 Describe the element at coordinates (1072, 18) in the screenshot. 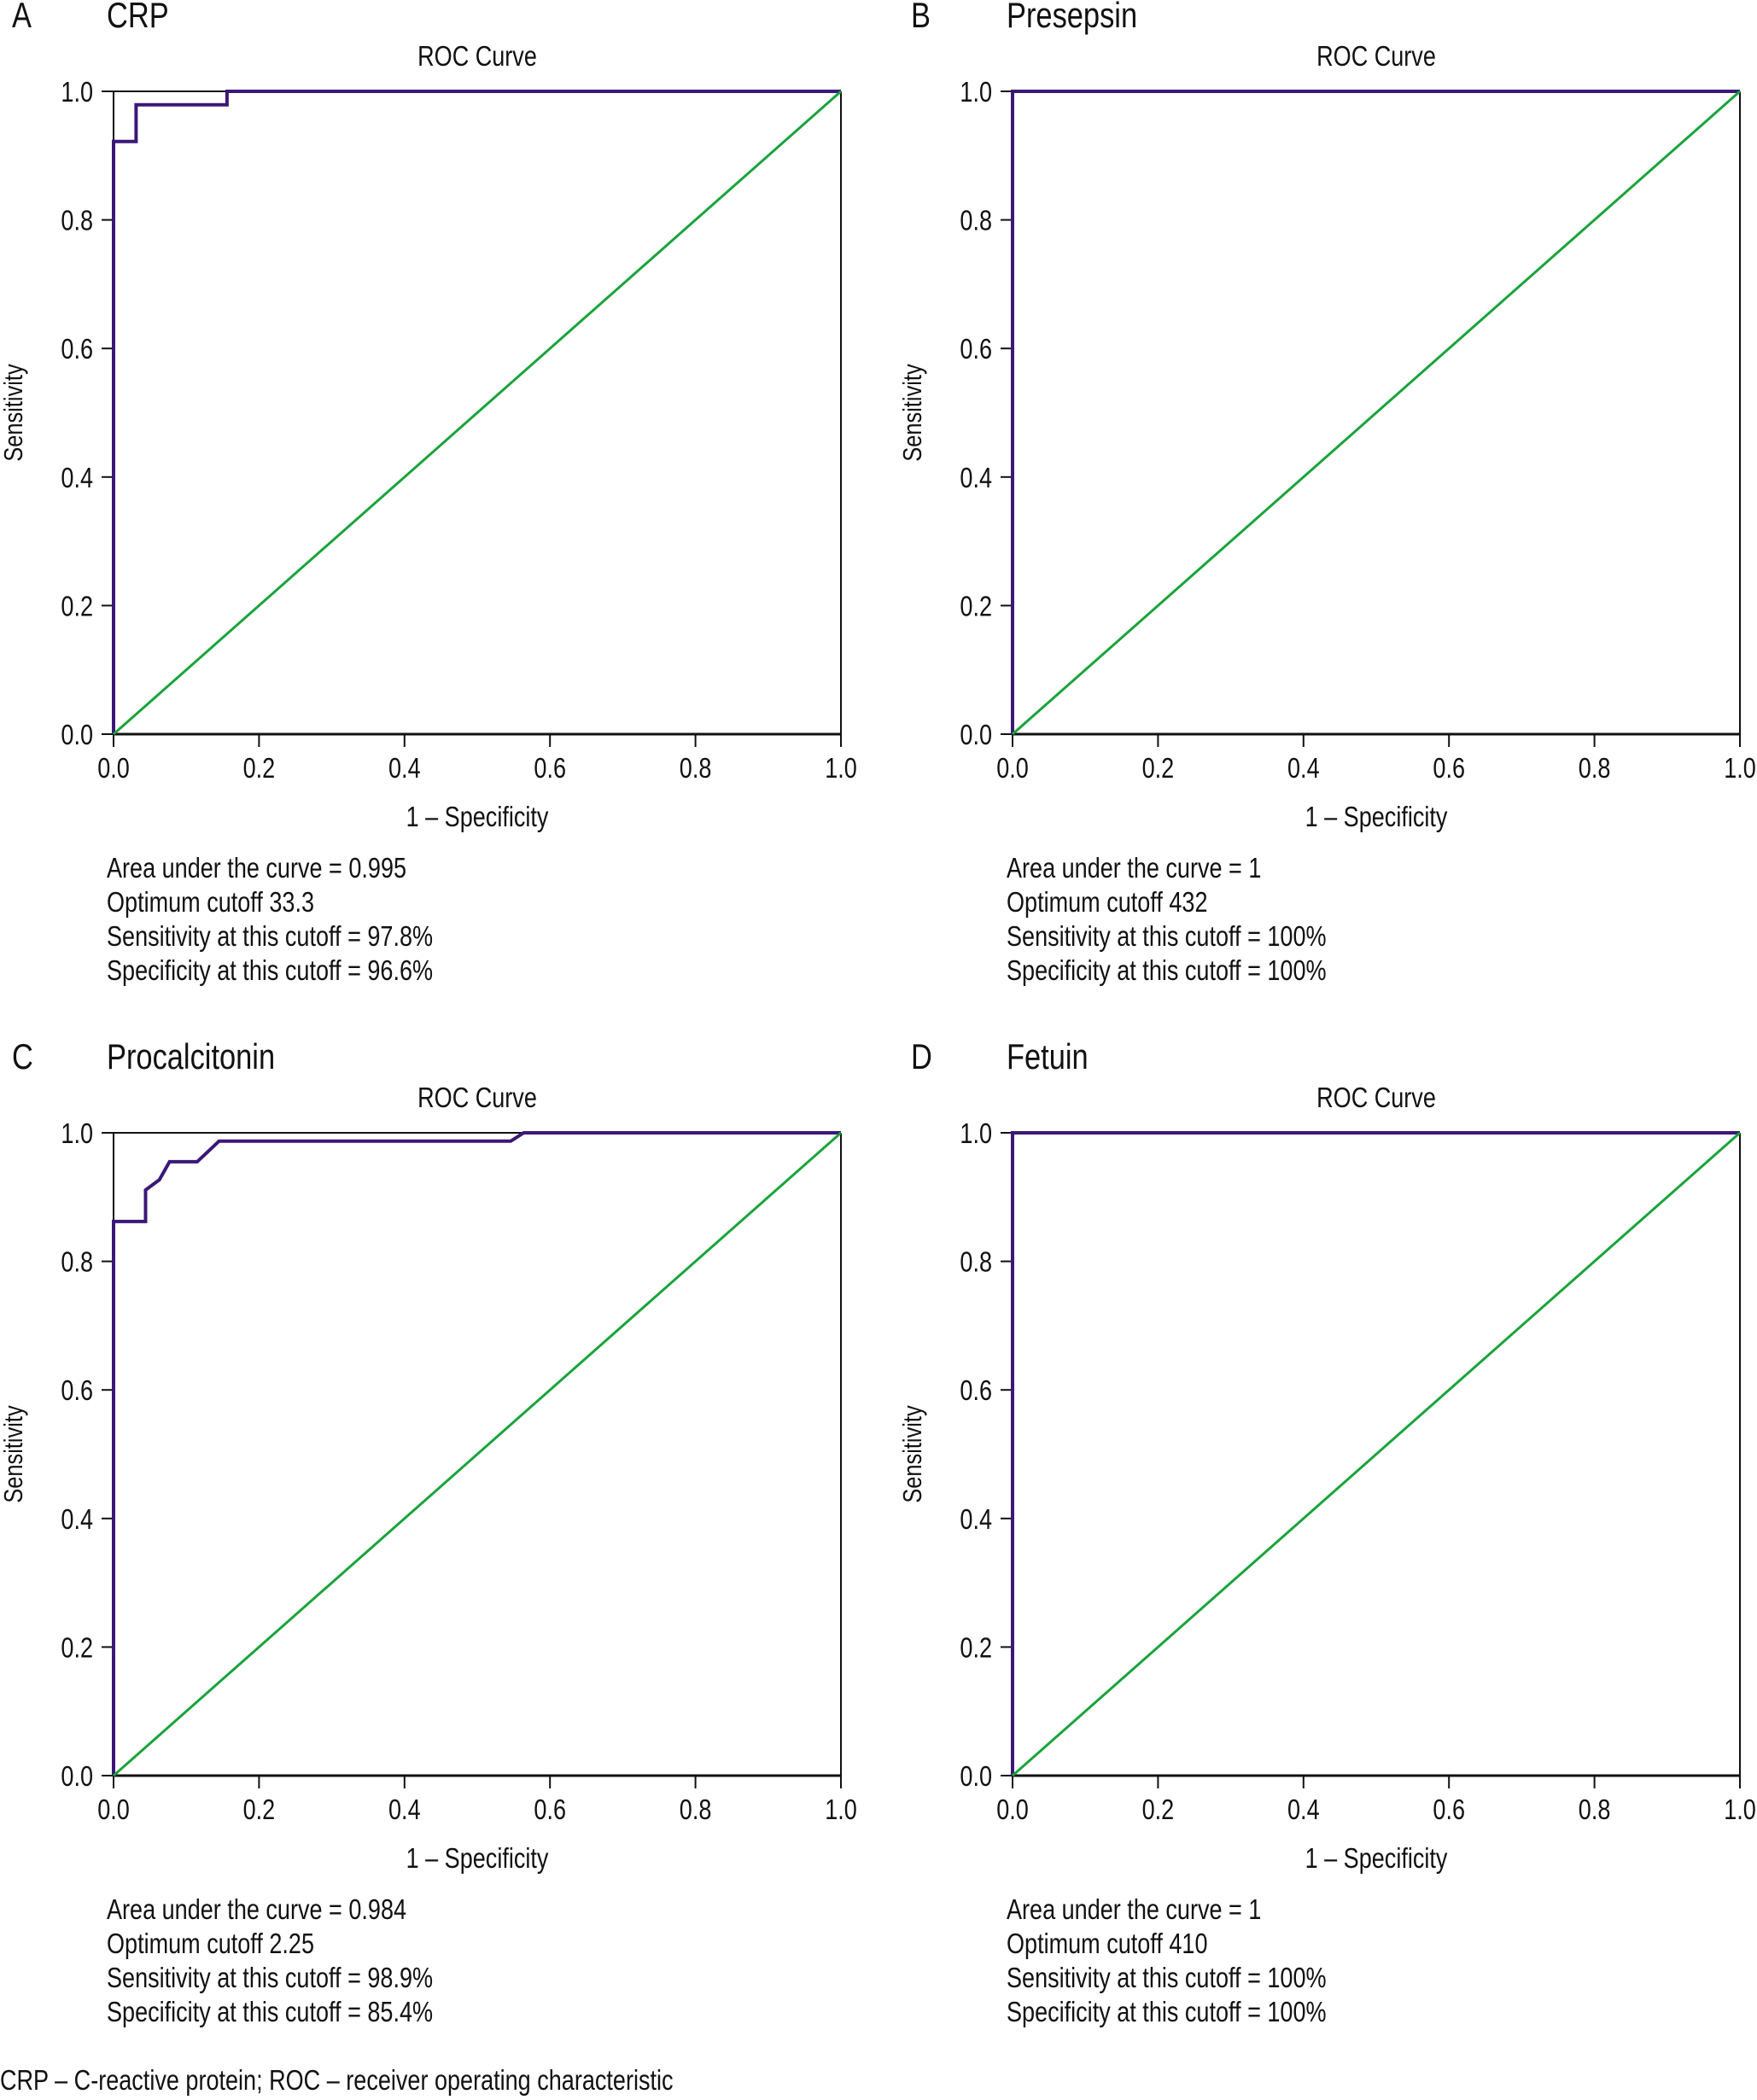

I see `panel-title: Presepsin` at that location.